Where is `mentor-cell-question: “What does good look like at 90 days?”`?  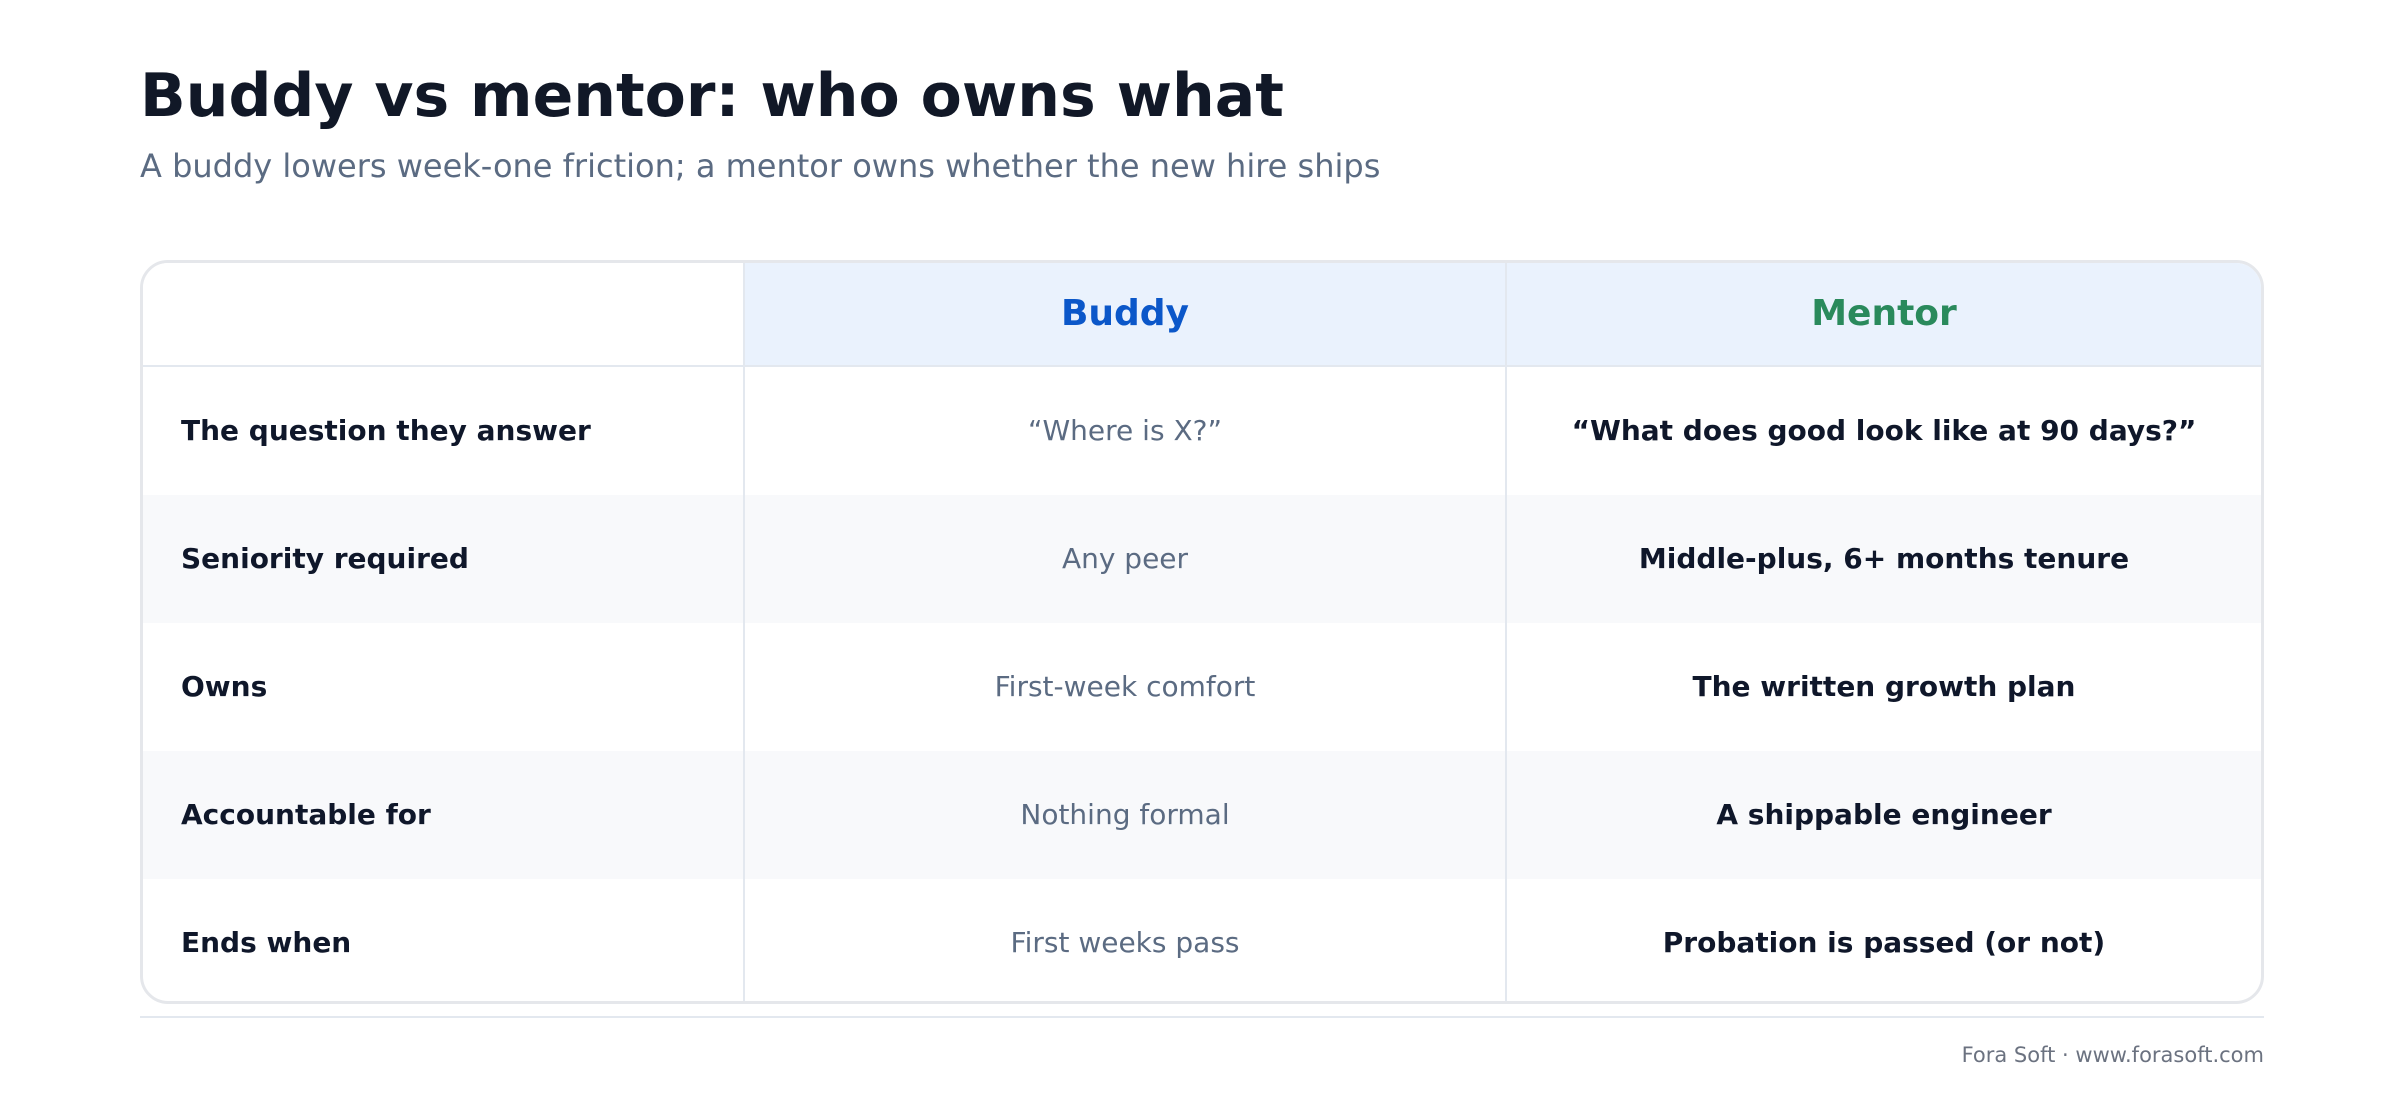 mentor-cell-question: “What does good look like at 90 days?” is located at coordinates (1883, 431).